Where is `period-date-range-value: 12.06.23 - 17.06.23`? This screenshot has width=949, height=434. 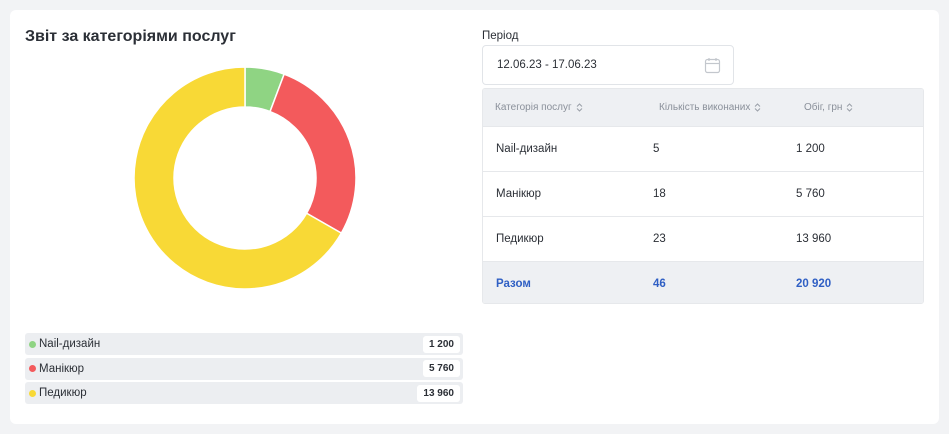
period-date-range-value: 12.06.23 - 17.06.23 is located at coordinates (547, 65).